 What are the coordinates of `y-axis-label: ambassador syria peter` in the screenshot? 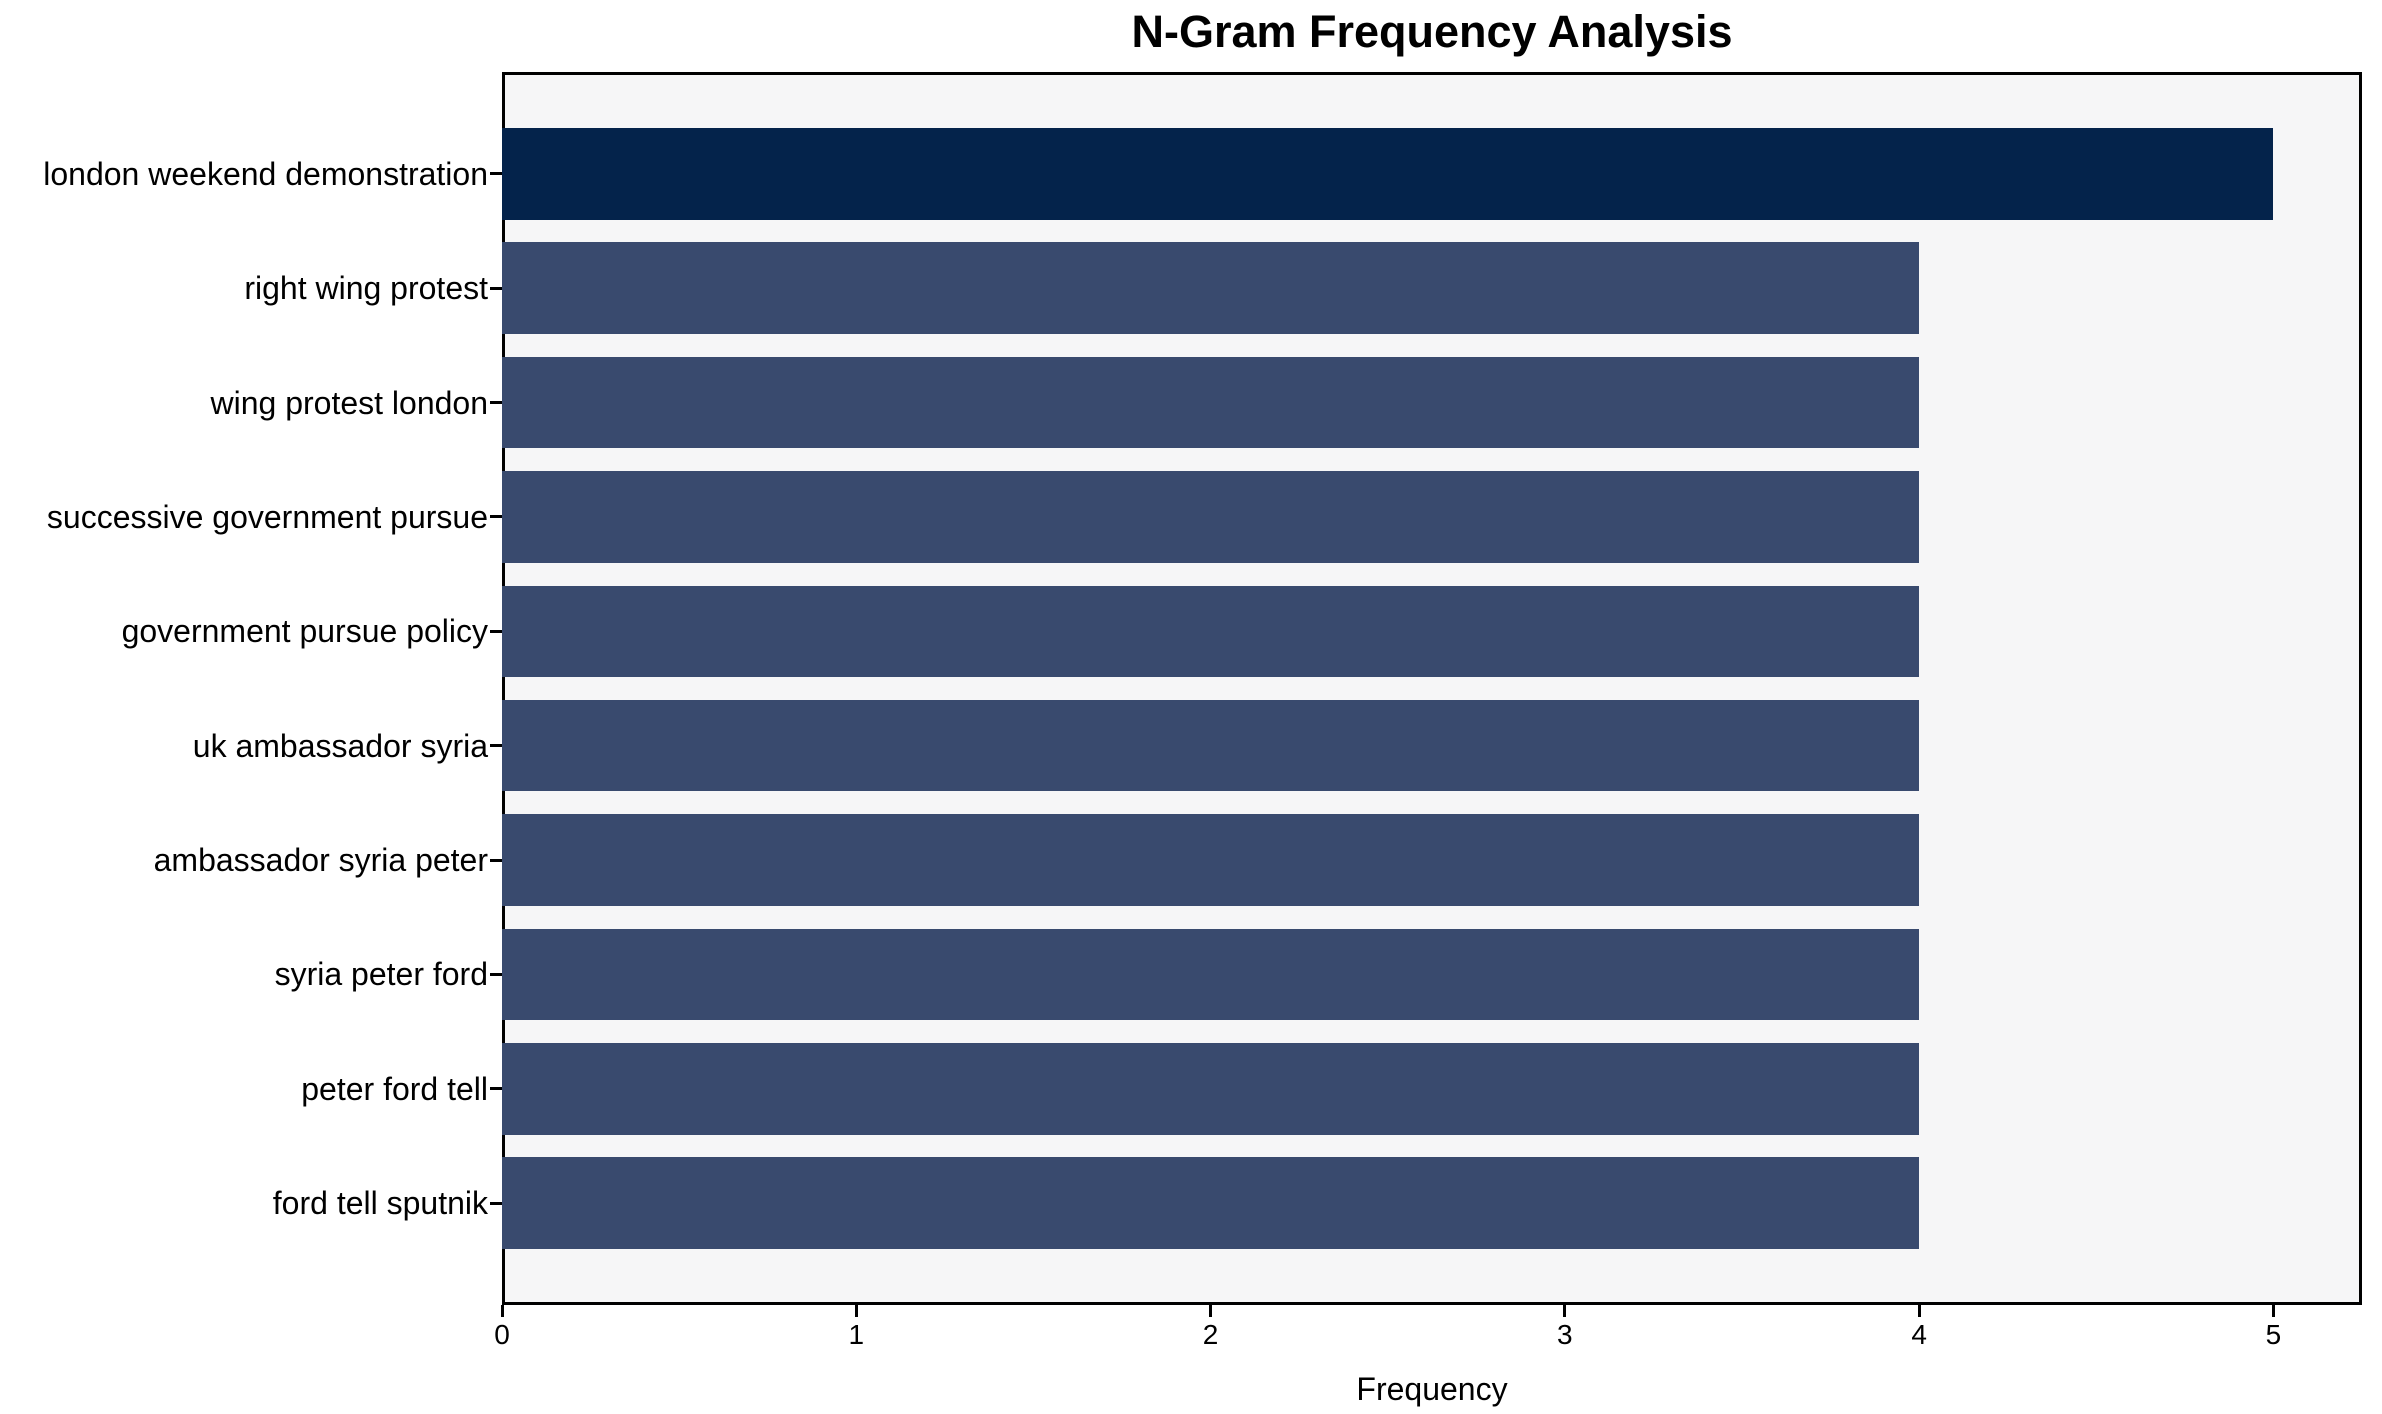 It's located at (320, 860).